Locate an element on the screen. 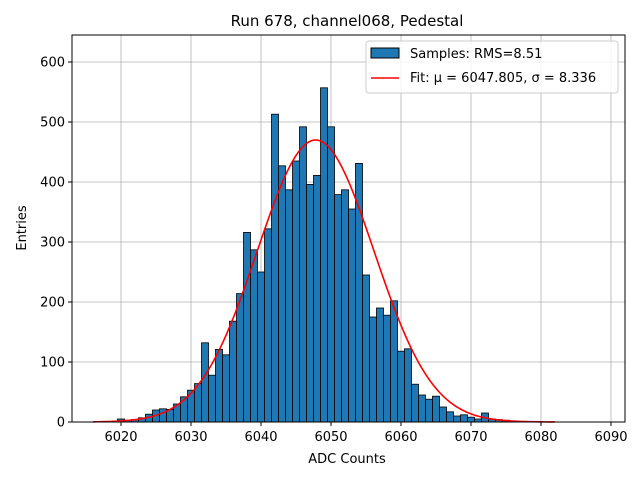  x-axis-ticks: 6020 6030 6040 6050 6060 6070 6080 6090 is located at coordinates (366, 433).